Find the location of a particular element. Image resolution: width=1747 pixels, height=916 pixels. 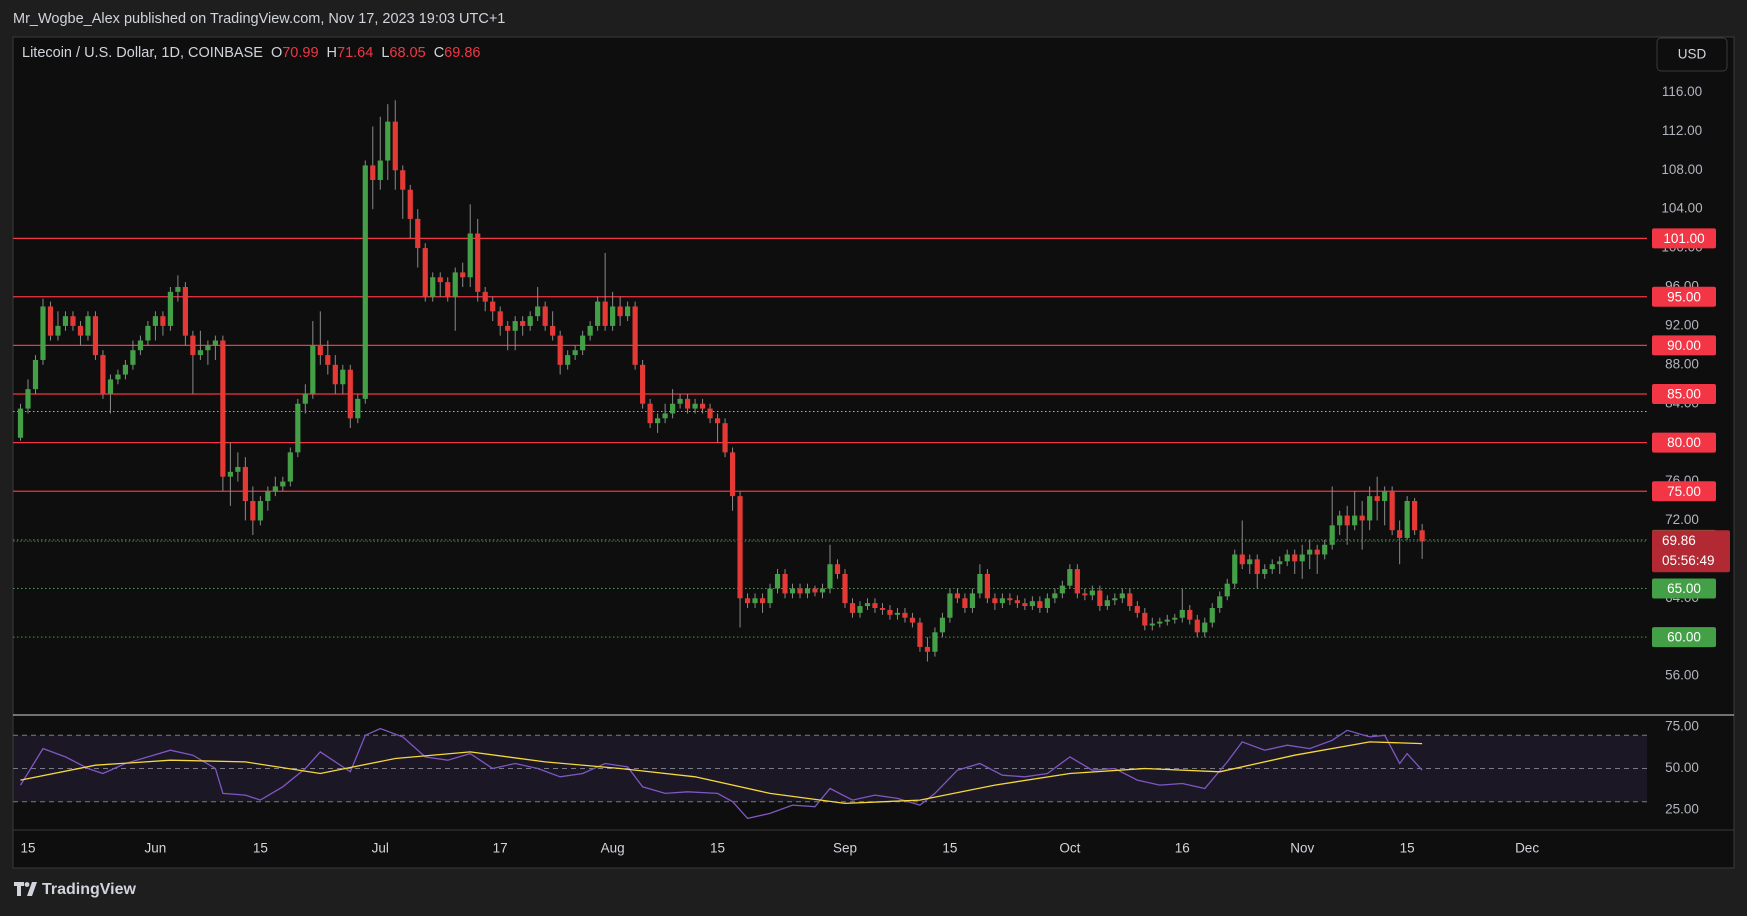

currency-button: USD is located at coordinates (1692, 54).